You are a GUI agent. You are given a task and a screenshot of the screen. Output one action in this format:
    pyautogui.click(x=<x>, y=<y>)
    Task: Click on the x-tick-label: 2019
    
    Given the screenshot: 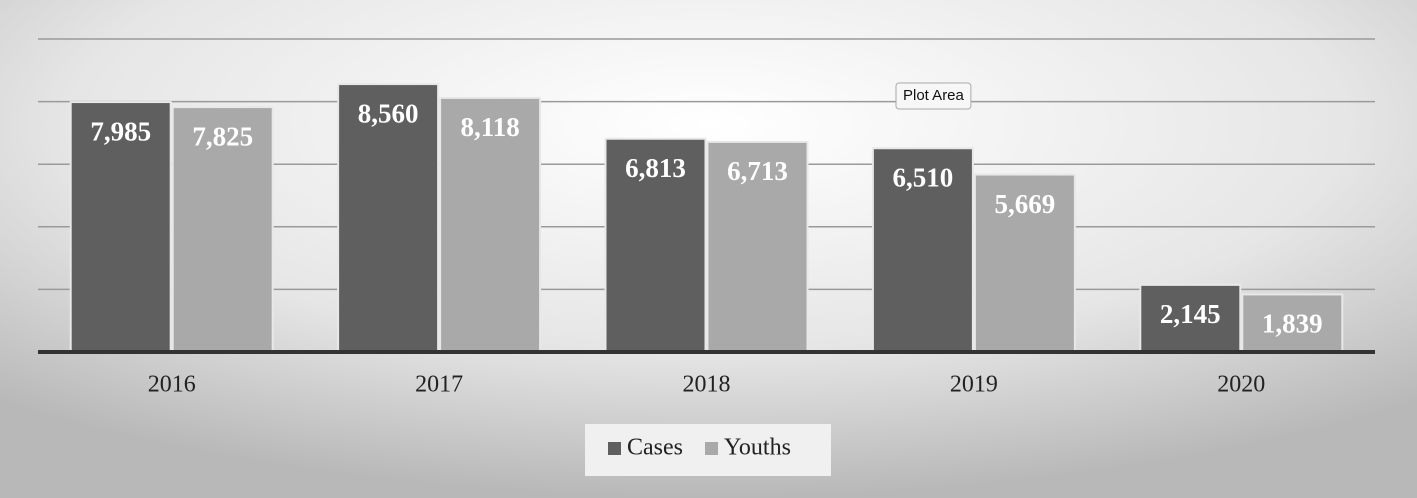 What is the action you would take?
    pyautogui.click(x=974, y=385)
    